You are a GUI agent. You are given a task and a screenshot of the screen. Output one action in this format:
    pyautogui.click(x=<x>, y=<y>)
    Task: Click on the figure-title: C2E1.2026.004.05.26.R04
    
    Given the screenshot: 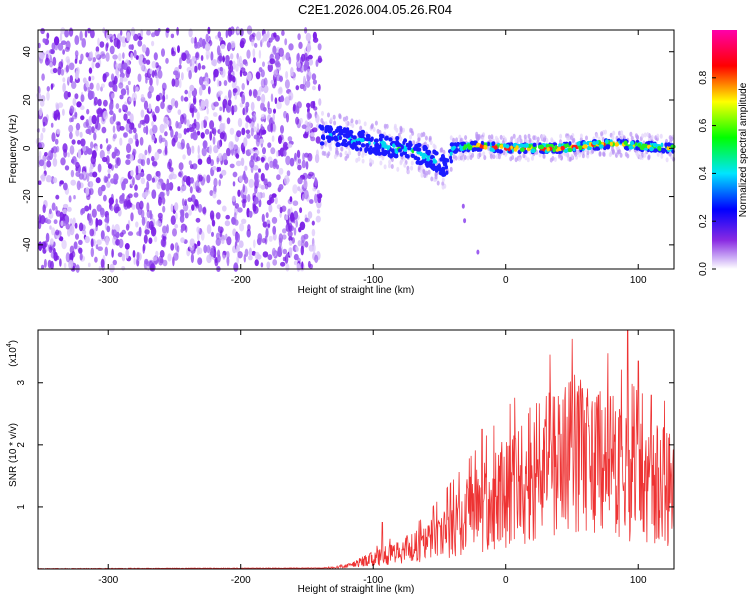 What is the action you would take?
    pyautogui.click(x=375, y=9)
    